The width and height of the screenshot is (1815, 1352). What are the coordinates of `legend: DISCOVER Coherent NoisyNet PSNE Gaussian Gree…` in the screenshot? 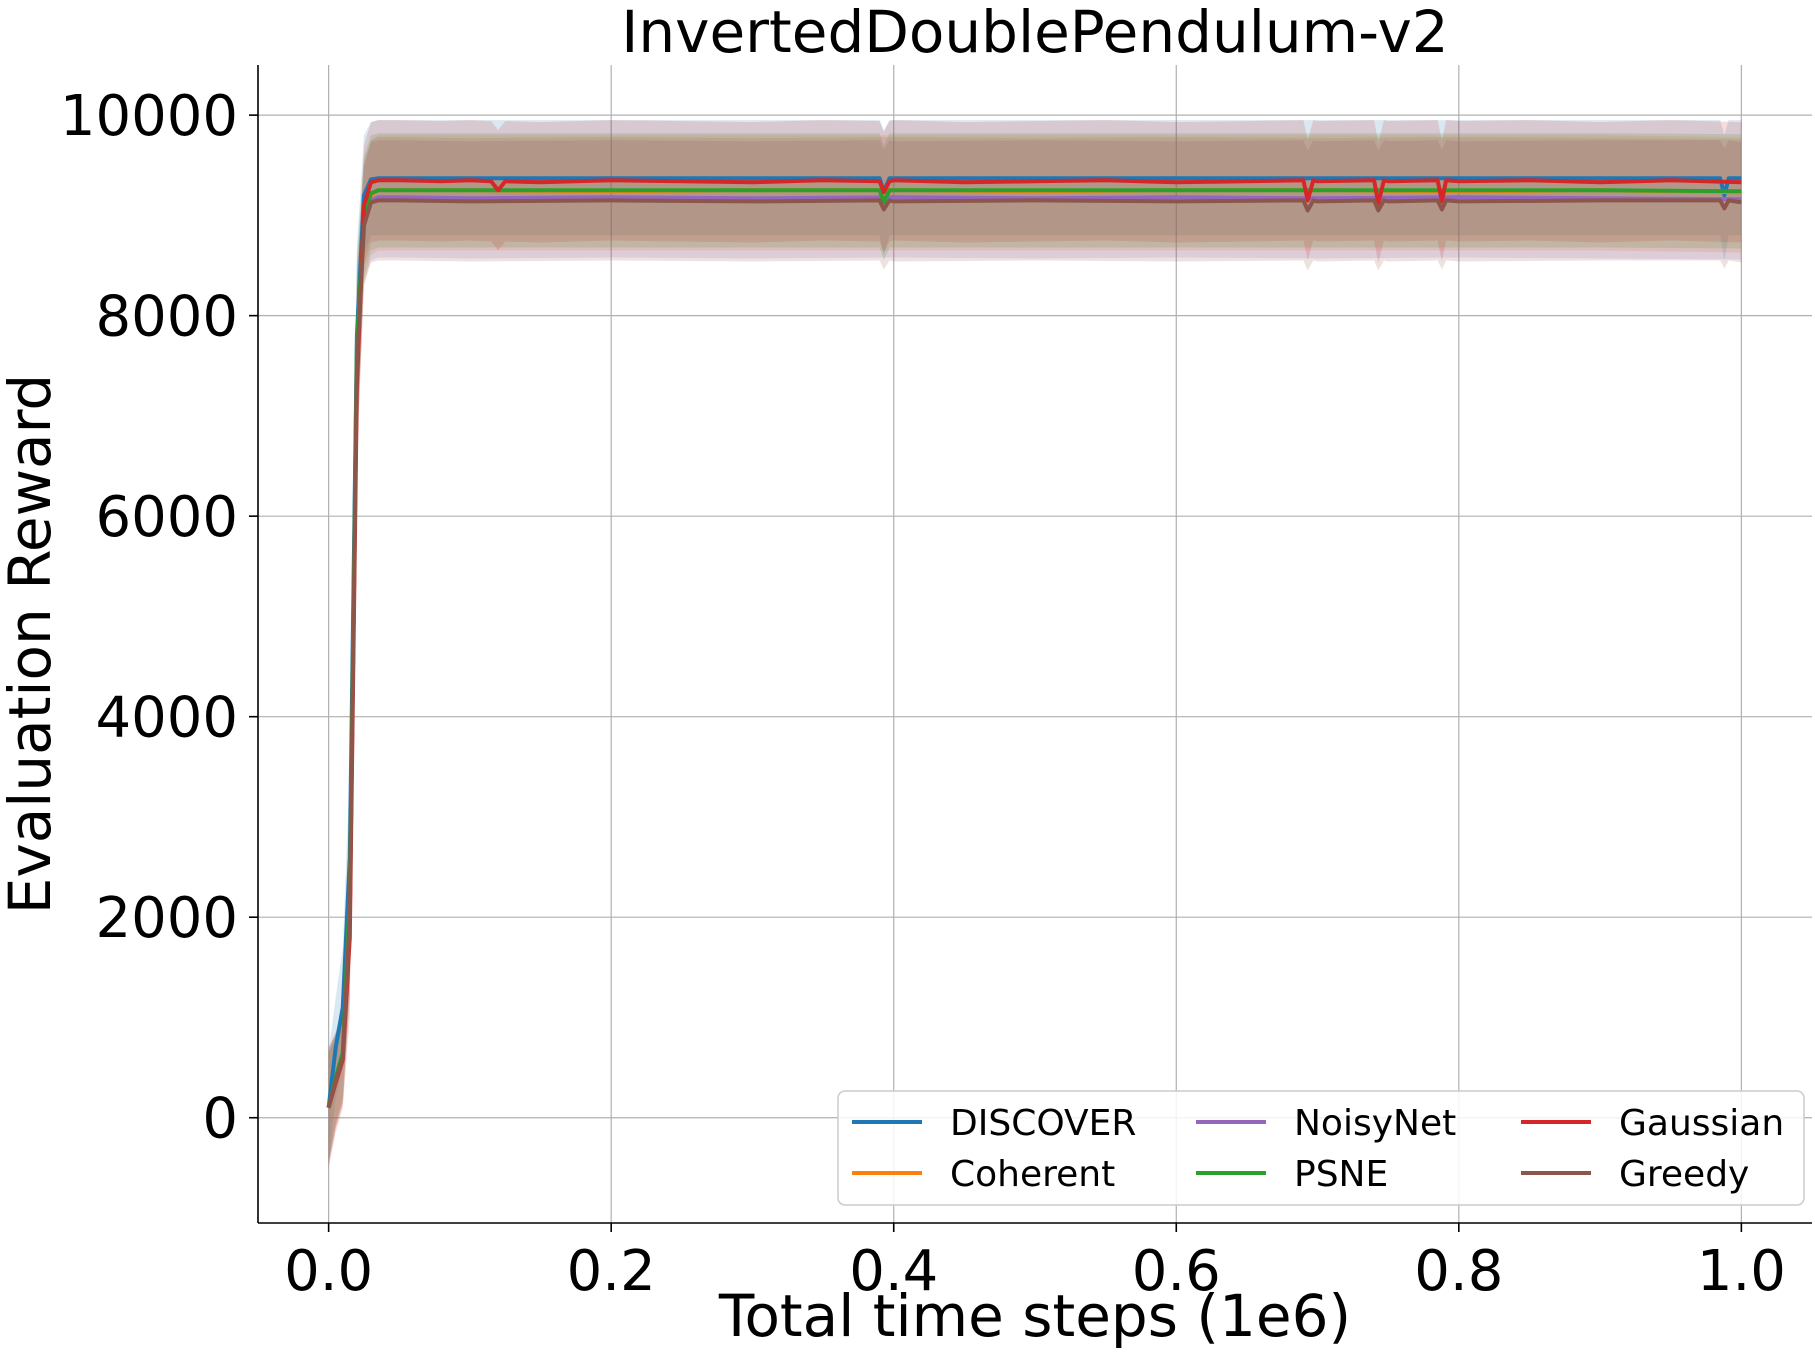 It's located at (1321, 1148).